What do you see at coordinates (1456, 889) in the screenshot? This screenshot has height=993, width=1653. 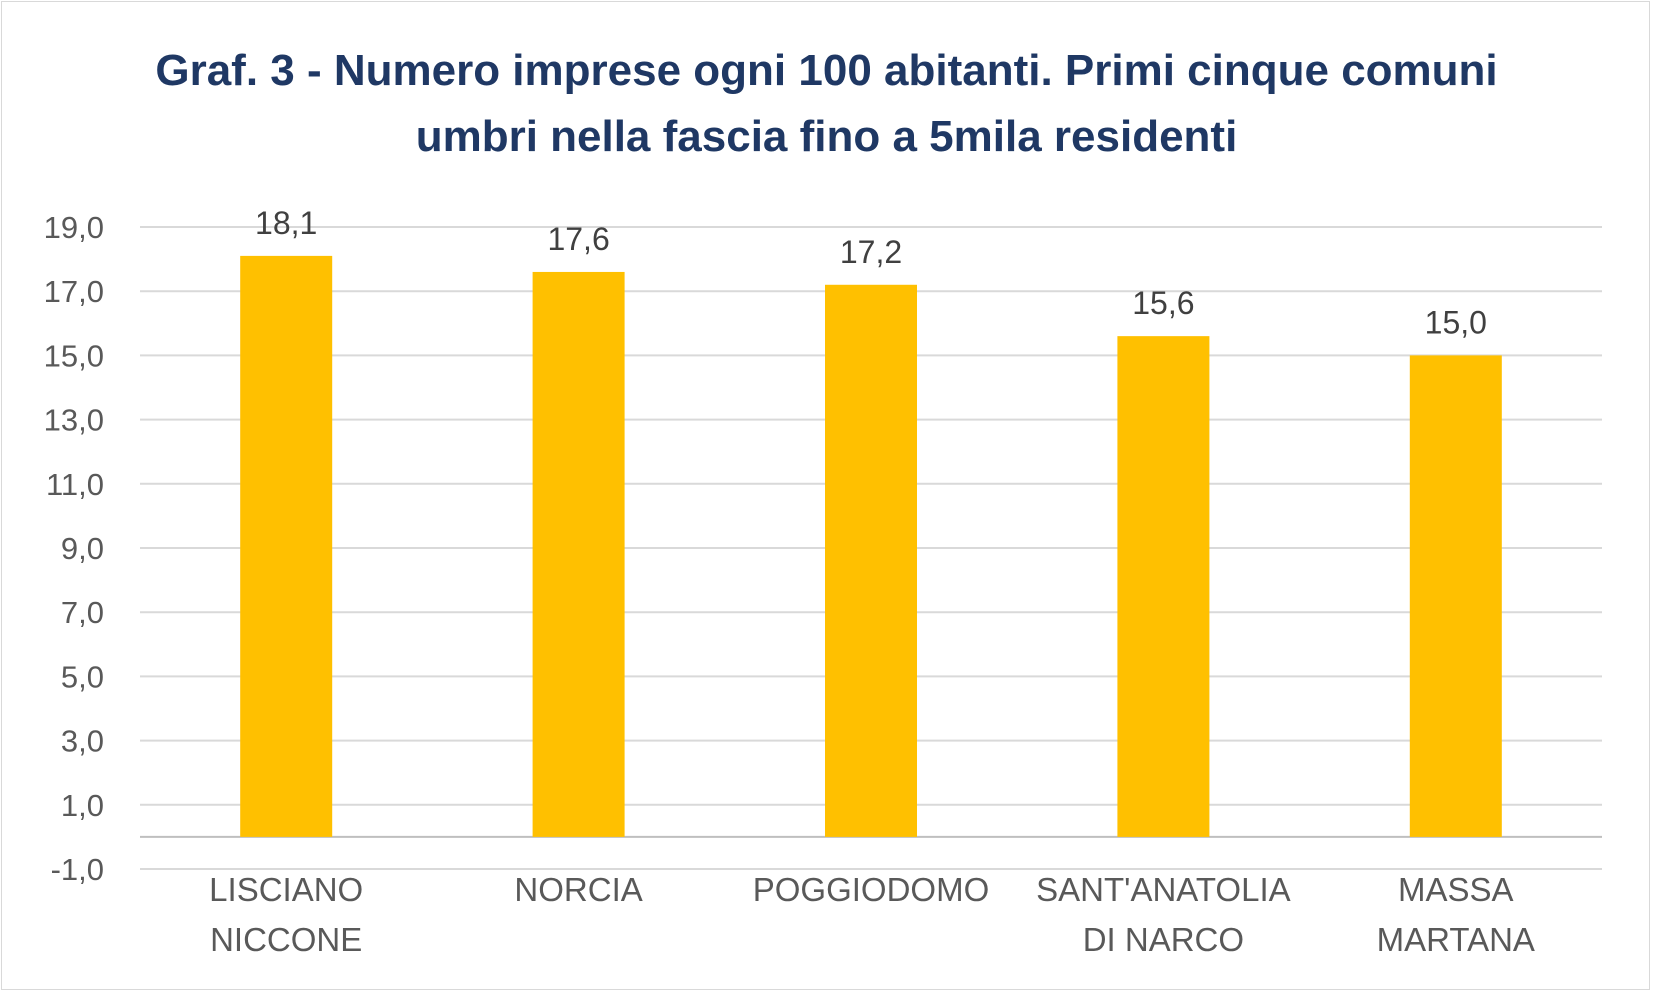 I see `category-label: MASSA` at bounding box center [1456, 889].